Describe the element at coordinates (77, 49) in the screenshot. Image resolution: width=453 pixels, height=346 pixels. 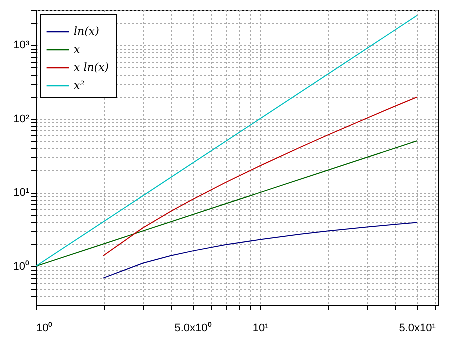
I see `legend-label: x` at that location.